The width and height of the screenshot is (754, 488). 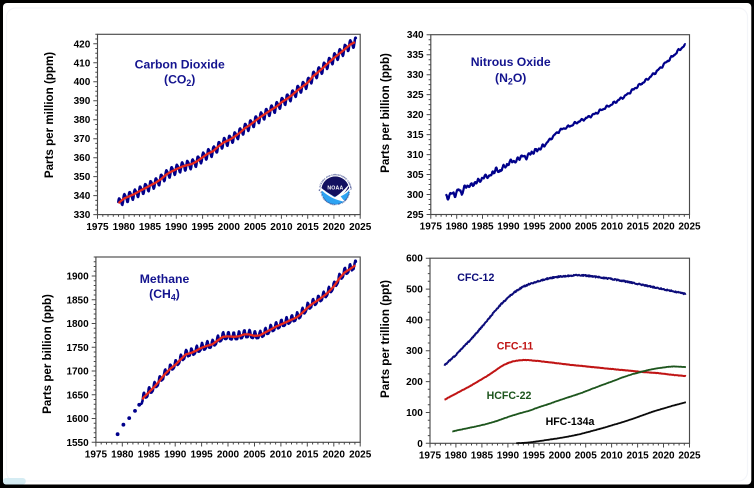 What do you see at coordinates (509, 396) in the screenshot?
I see `svg-text: HCFC-22` at bounding box center [509, 396].